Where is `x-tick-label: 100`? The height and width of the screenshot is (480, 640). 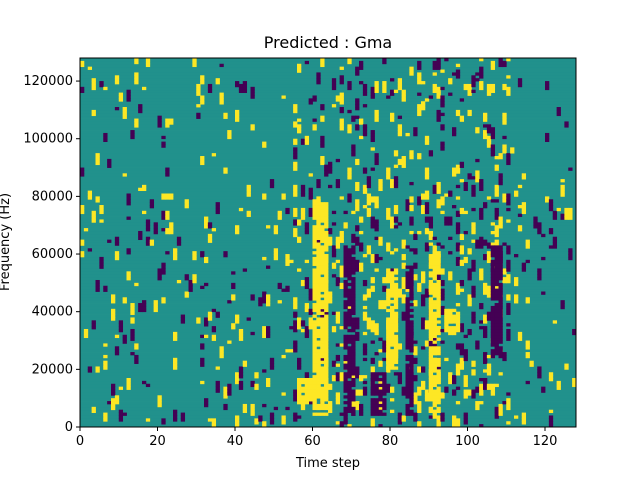 x-tick-label: 100 is located at coordinates (467, 441).